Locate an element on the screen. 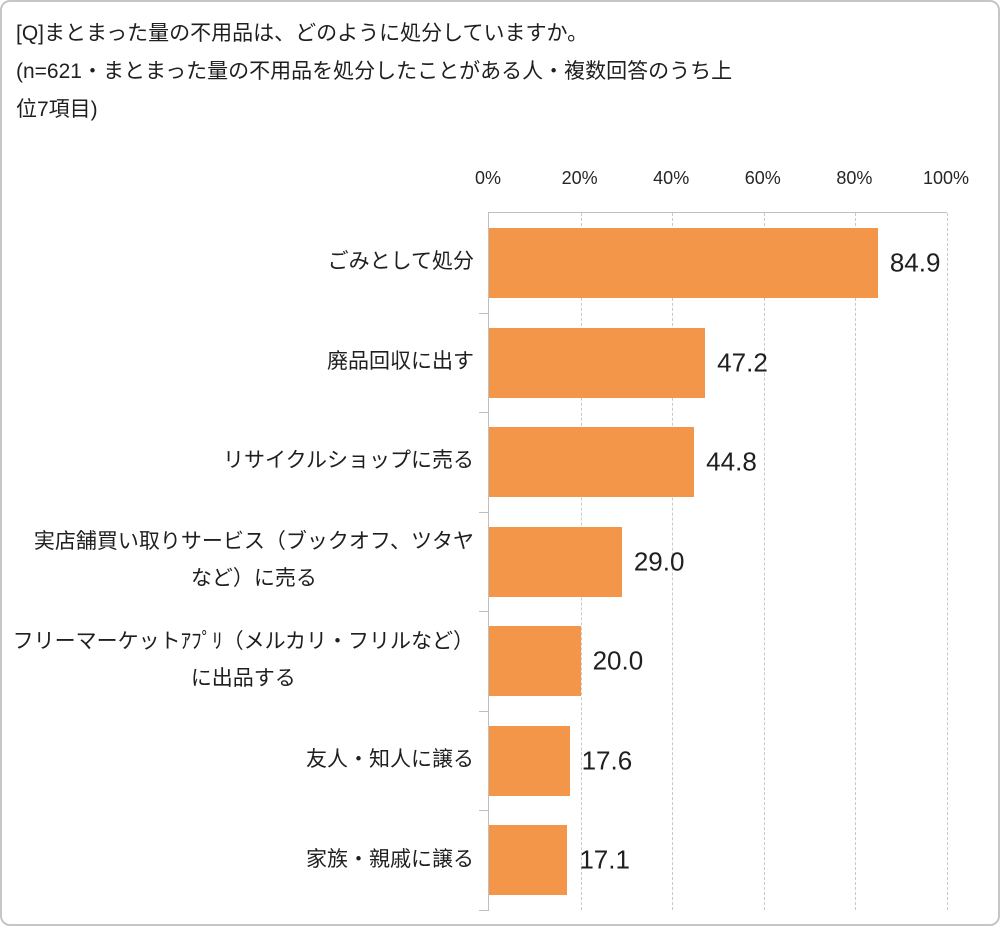 Image resolution: width=1000 pixels, height=926 pixels. category-row: ごみとして処分 is located at coordinates (243, 262).